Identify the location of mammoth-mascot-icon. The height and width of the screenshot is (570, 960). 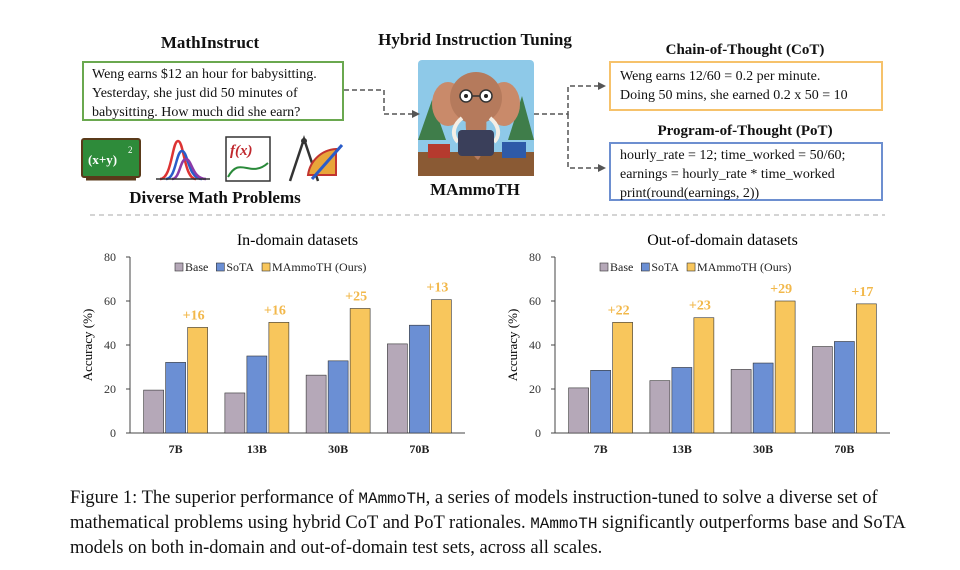
(476, 118).